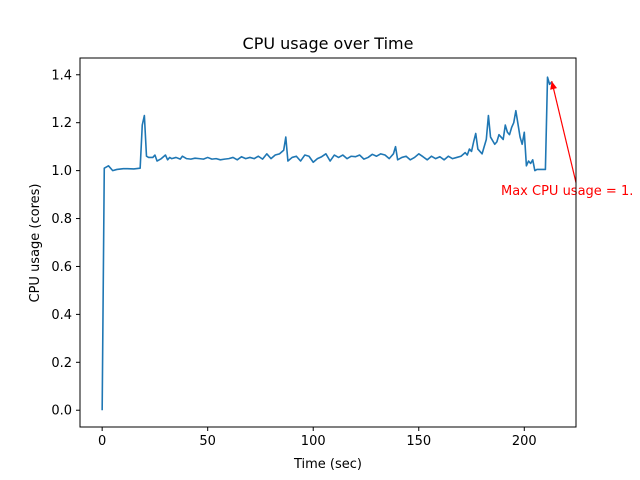  I want to click on y-axis: 0.0 0.2 0.4 0.6 0.8 1.0 1.2 1.4, so click(65, 243).